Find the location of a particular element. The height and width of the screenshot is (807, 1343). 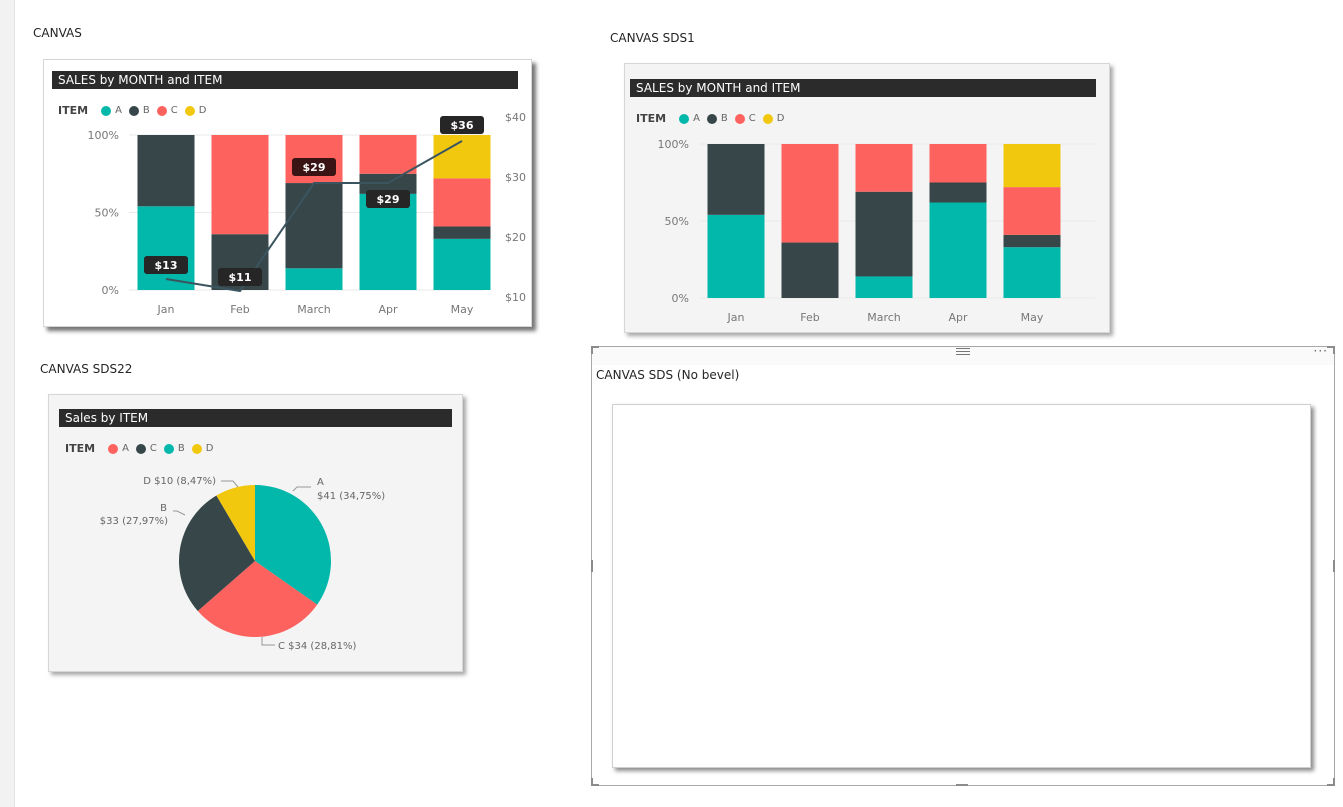

slice-label-d: D $10 (8,47%) is located at coordinates (179, 481).